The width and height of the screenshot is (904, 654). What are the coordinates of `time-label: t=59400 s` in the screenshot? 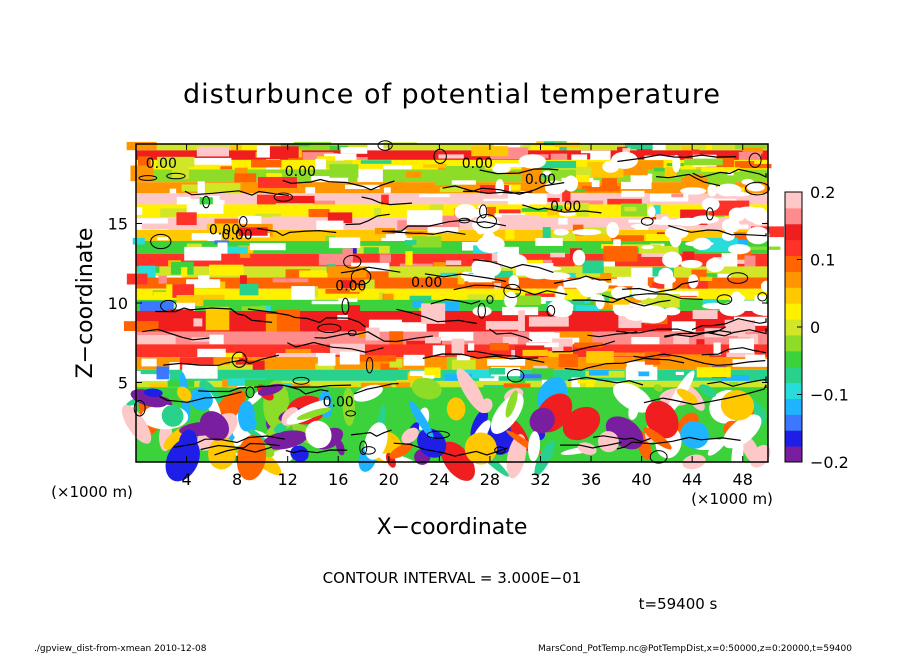 It's located at (678, 604).